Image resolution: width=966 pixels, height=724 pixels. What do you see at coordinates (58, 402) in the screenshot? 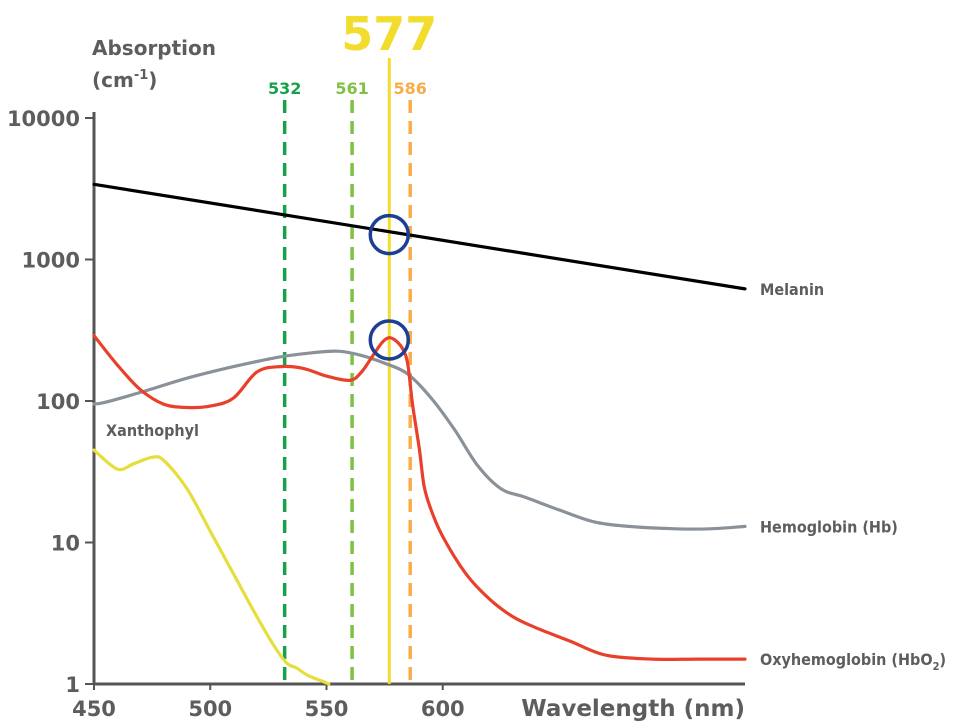
I see `y-tick-label: 100` at bounding box center [58, 402].